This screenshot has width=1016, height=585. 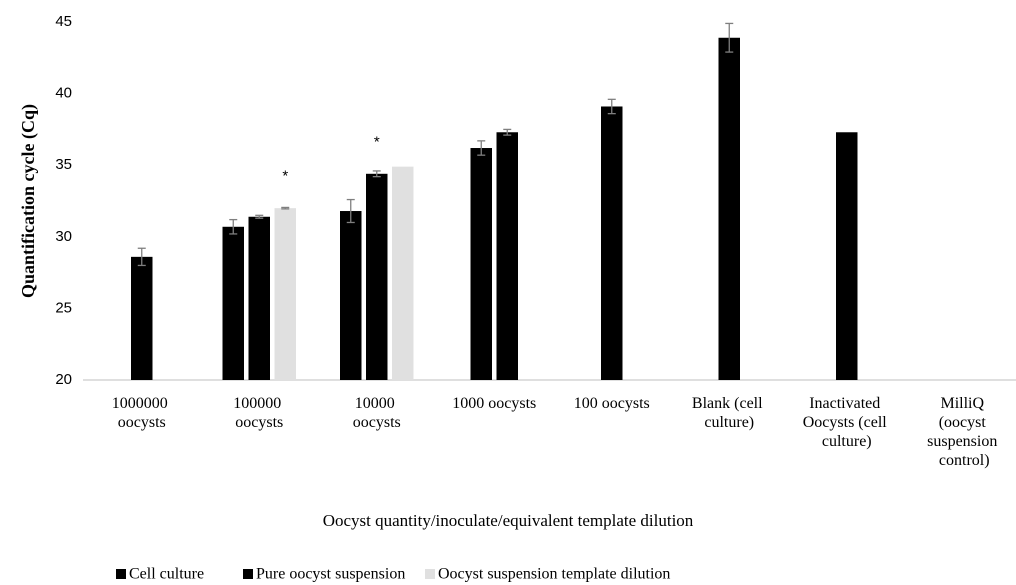 What do you see at coordinates (63, 93) in the screenshot?
I see `y-tick-label: 40` at bounding box center [63, 93].